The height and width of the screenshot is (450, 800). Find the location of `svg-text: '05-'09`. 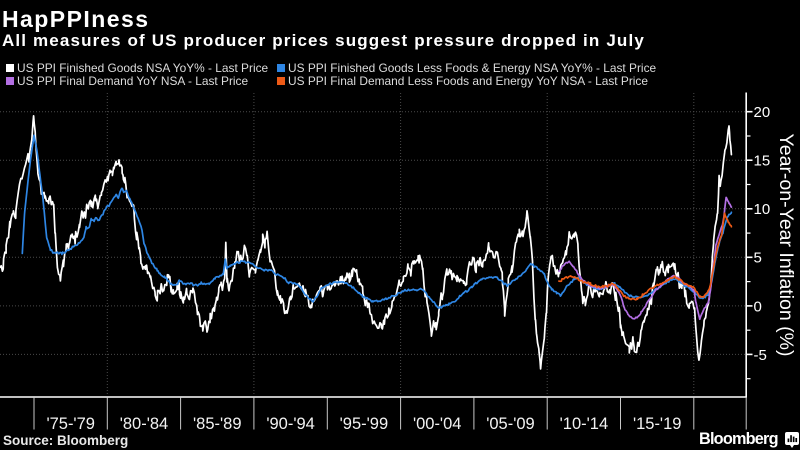

svg-text: '05-'09 is located at coordinates (510, 424).